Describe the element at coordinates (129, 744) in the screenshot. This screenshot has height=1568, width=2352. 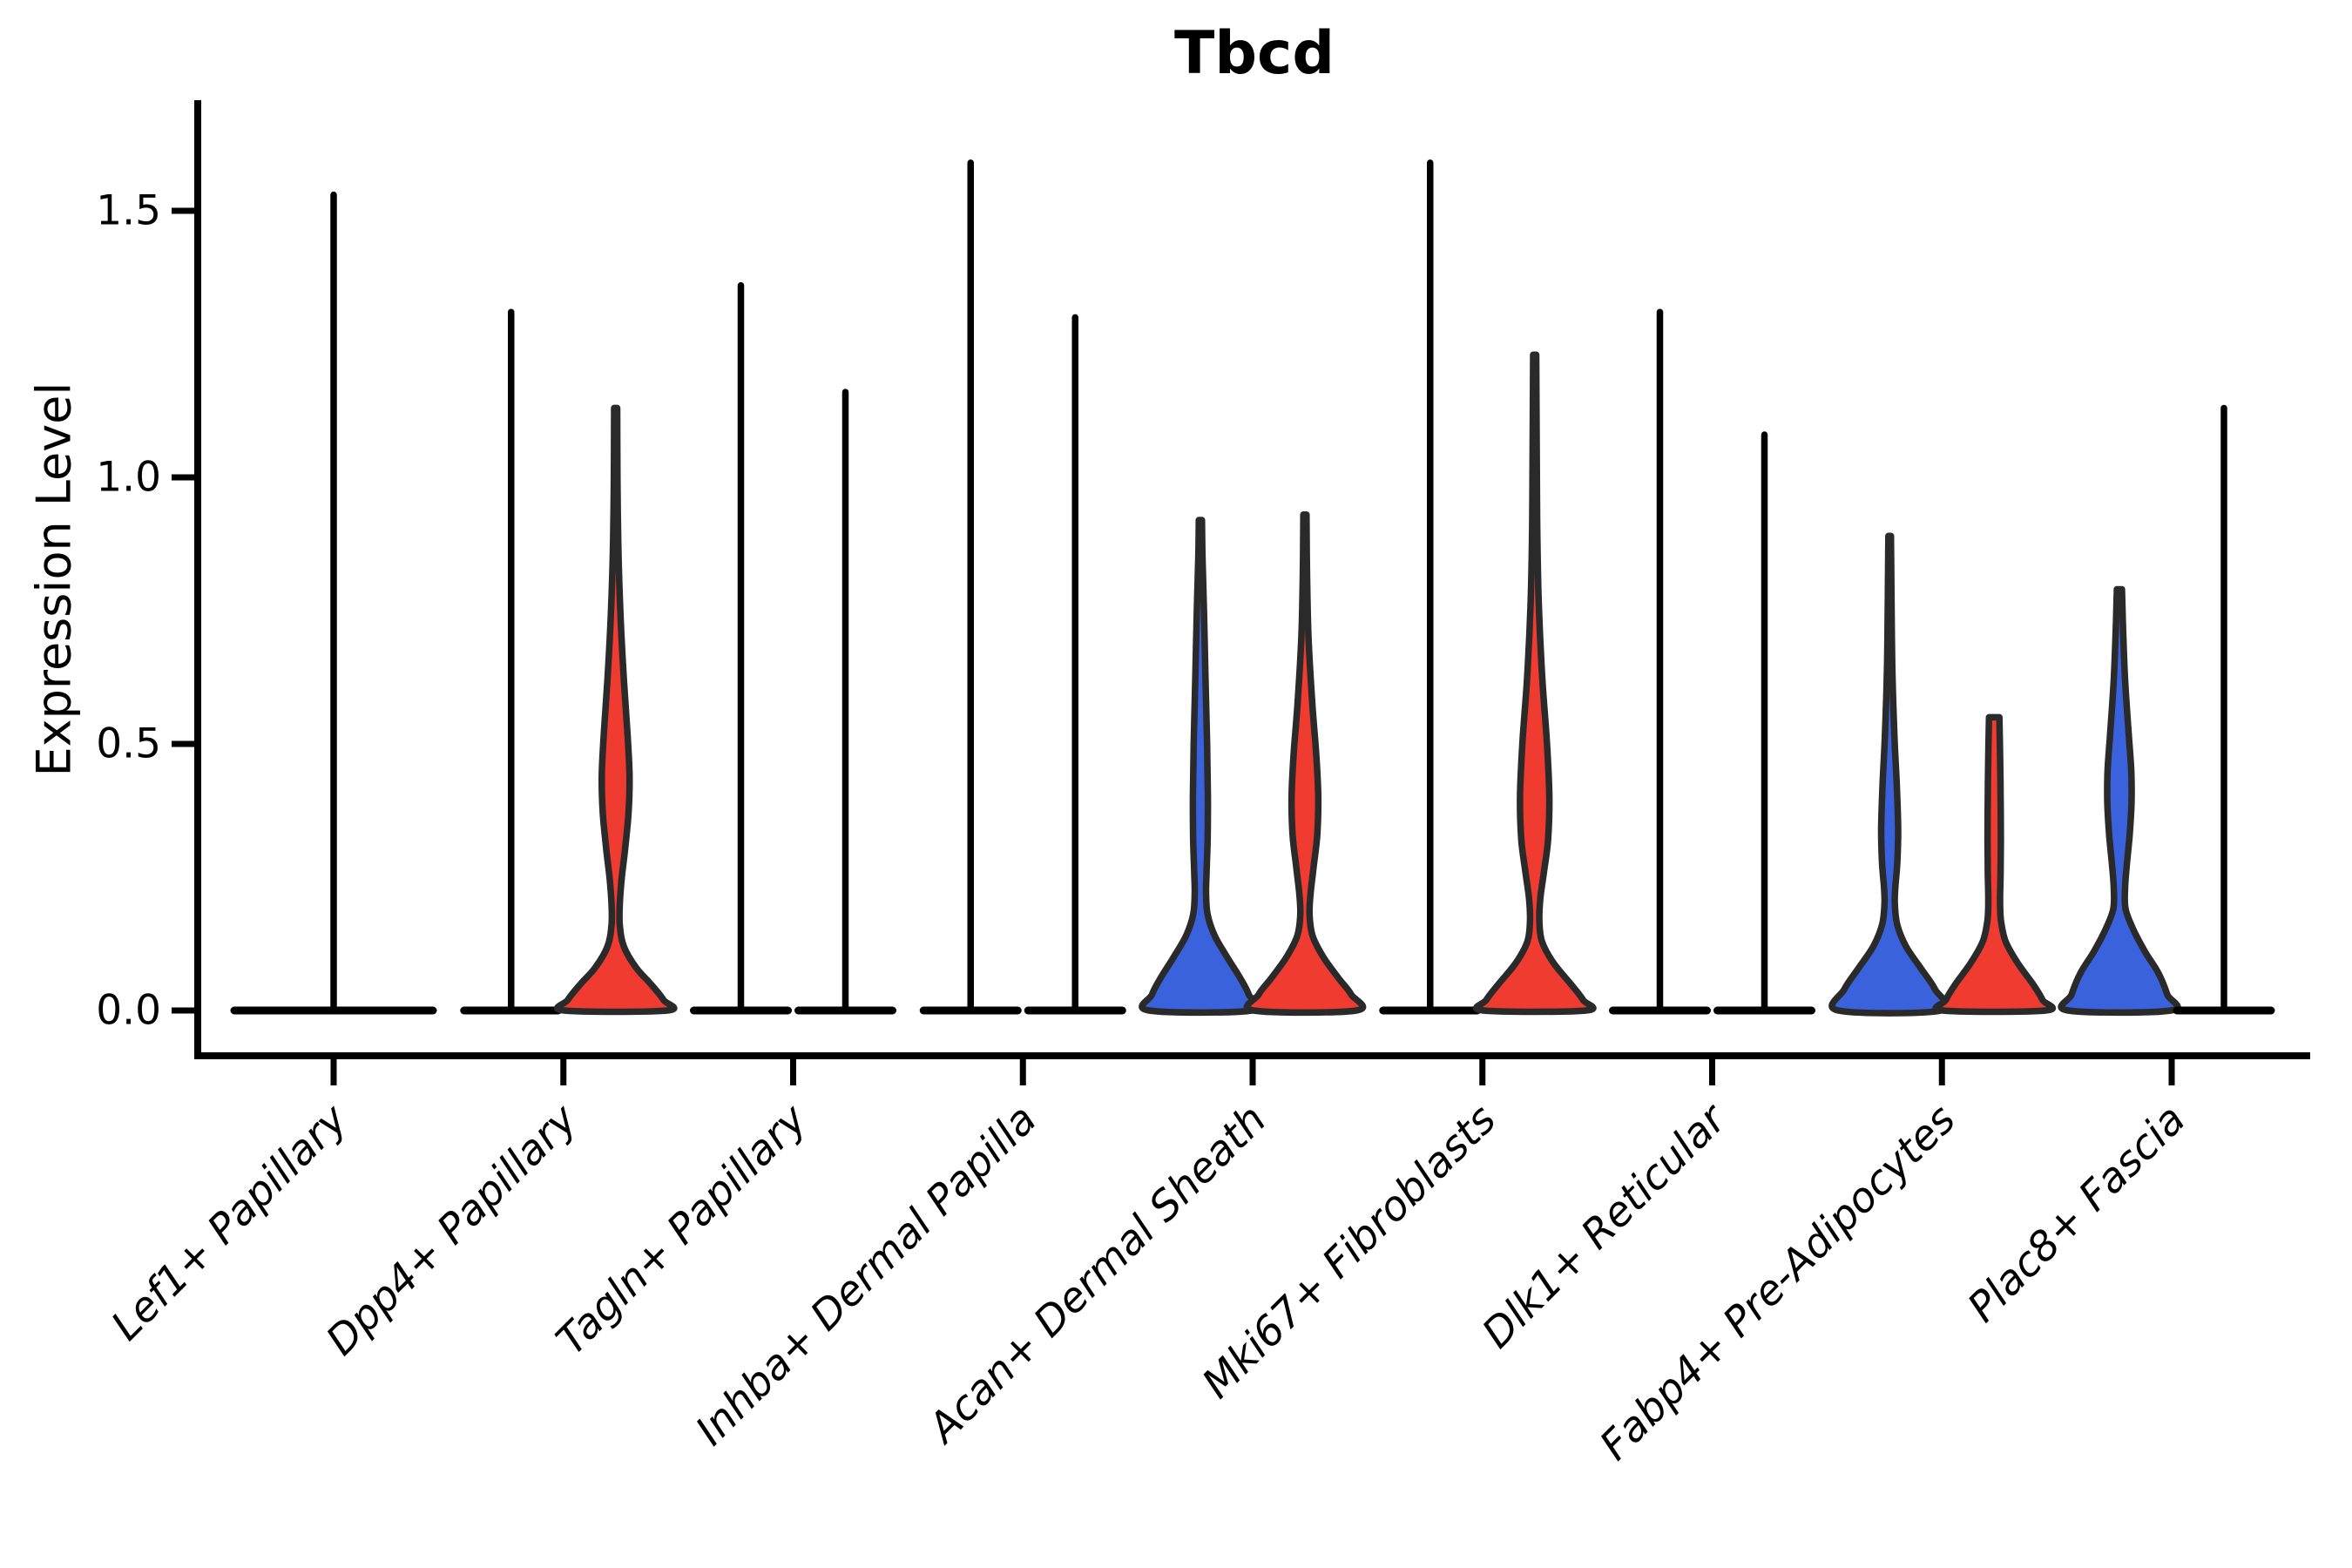
I see `y-tick-label: 0.5` at that location.